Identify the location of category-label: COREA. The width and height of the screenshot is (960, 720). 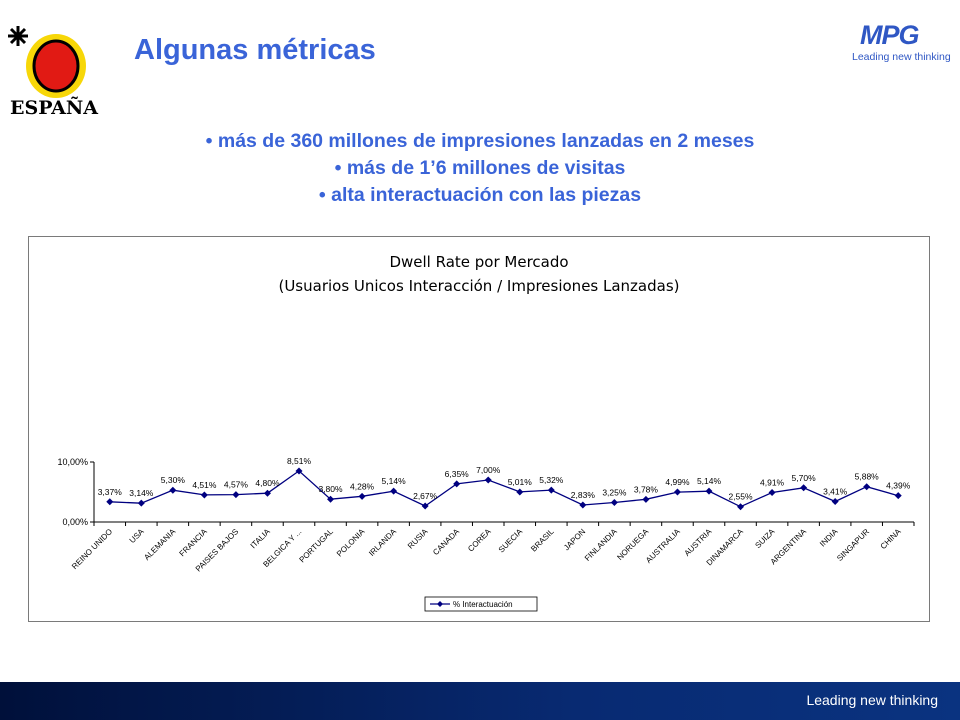
(479, 540).